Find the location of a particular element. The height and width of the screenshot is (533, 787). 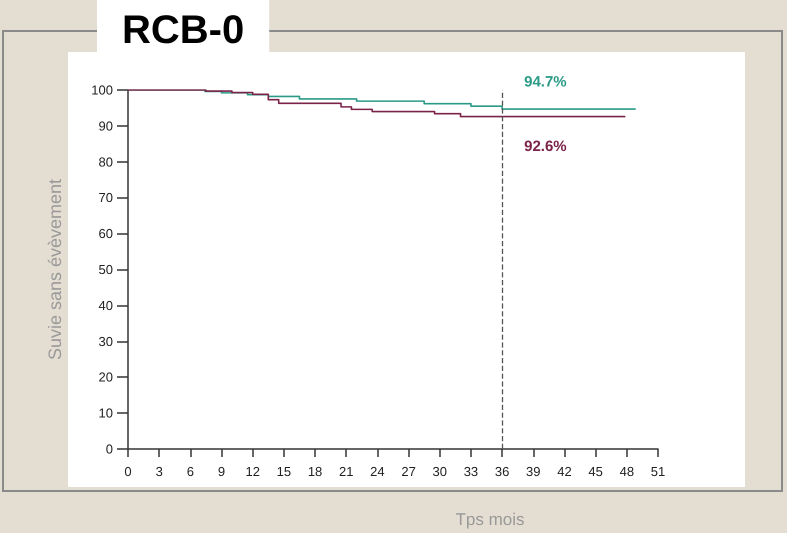

y-axis-title: Suvie sans évèvement is located at coordinates (55, 269).